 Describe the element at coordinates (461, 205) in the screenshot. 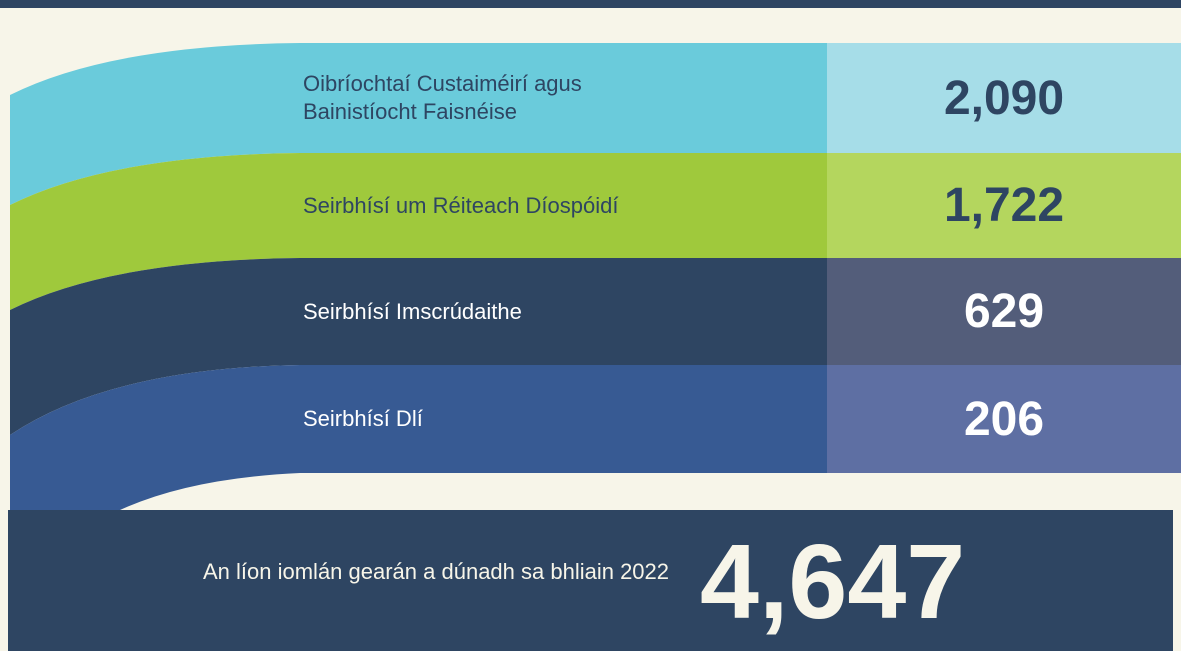

I see `row-label: Seirbhísí um Réiteach Díospóidí` at that location.